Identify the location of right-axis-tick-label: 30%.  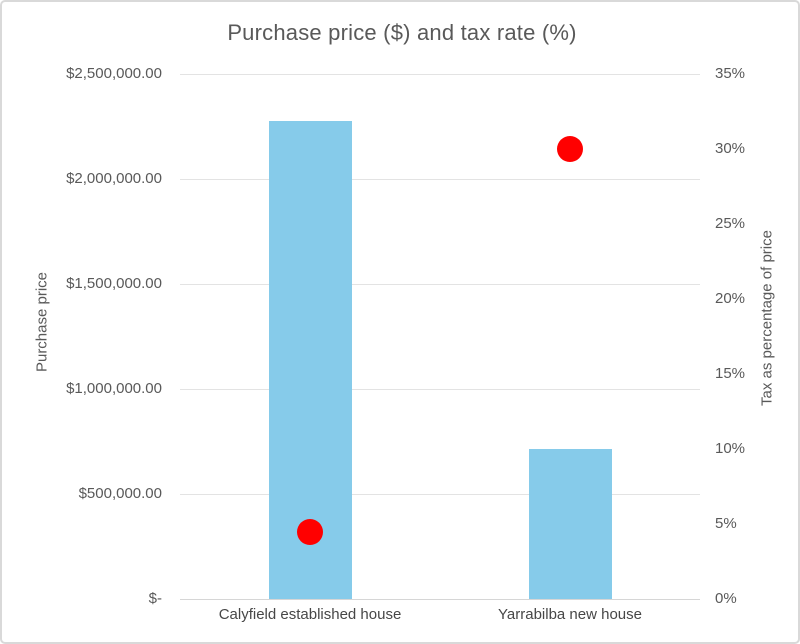
(730, 148).